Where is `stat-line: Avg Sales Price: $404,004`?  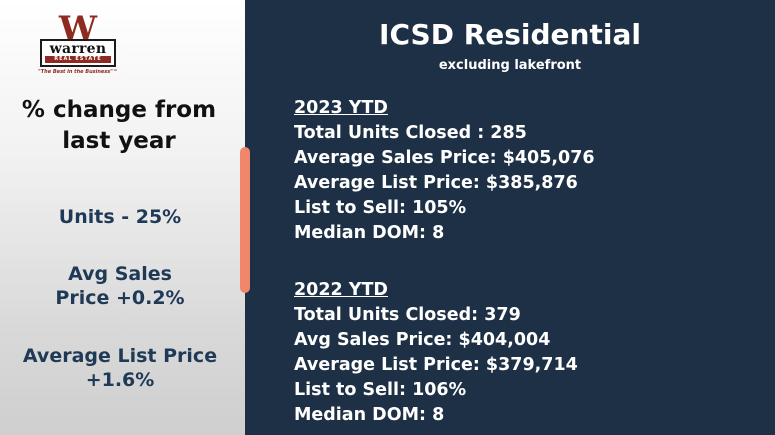
stat-line: Avg Sales Price: $404,004 is located at coordinates (422, 340).